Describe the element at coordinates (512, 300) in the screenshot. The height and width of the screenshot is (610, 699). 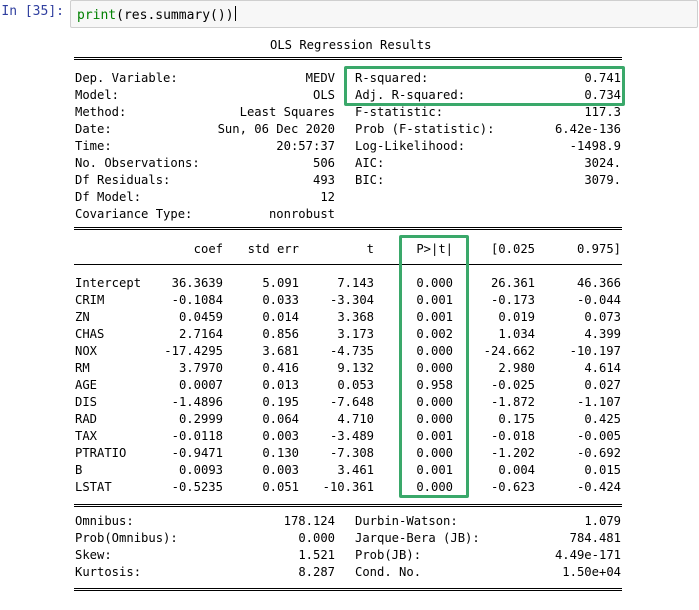
I see `coef-cell: -0.173` at that location.